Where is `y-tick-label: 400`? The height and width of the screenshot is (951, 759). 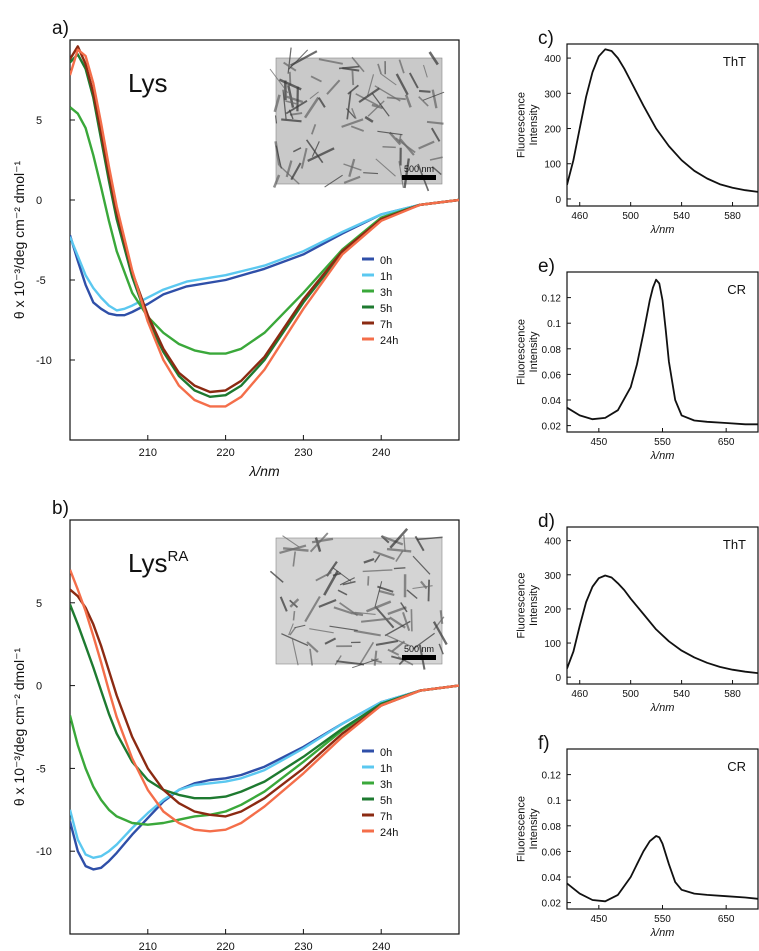
y-tick-label: 400 is located at coordinates (552, 542).